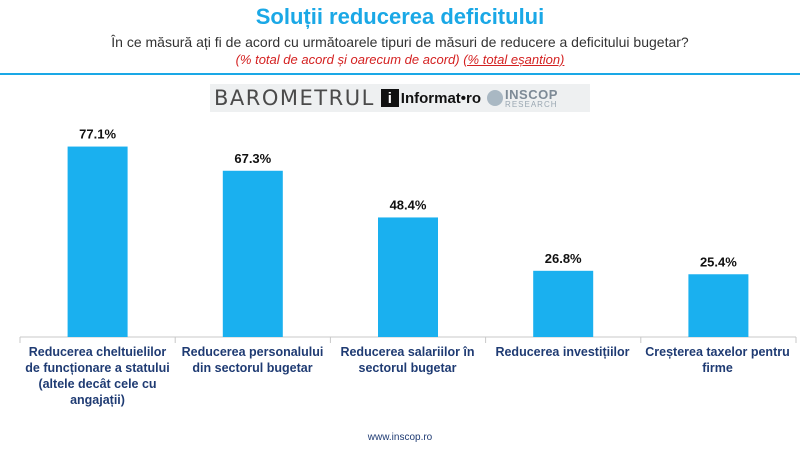 The image size is (800, 450). What do you see at coordinates (717, 360) in the screenshot?
I see `category-label: Creșterea taxelor pentru firme` at bounding box center [717, 360].